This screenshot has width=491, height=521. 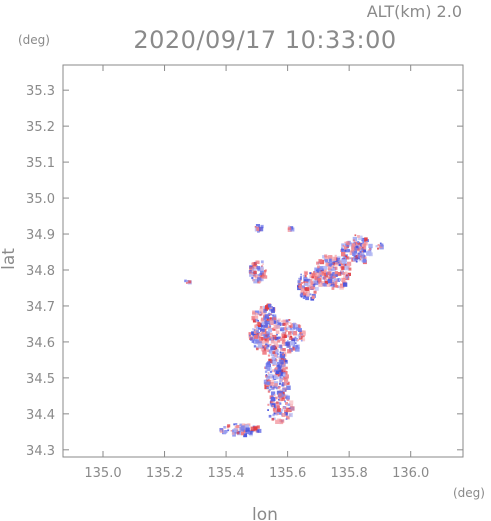 I want to click on x-tick-label: 135.8, so click(x=349, y=473).